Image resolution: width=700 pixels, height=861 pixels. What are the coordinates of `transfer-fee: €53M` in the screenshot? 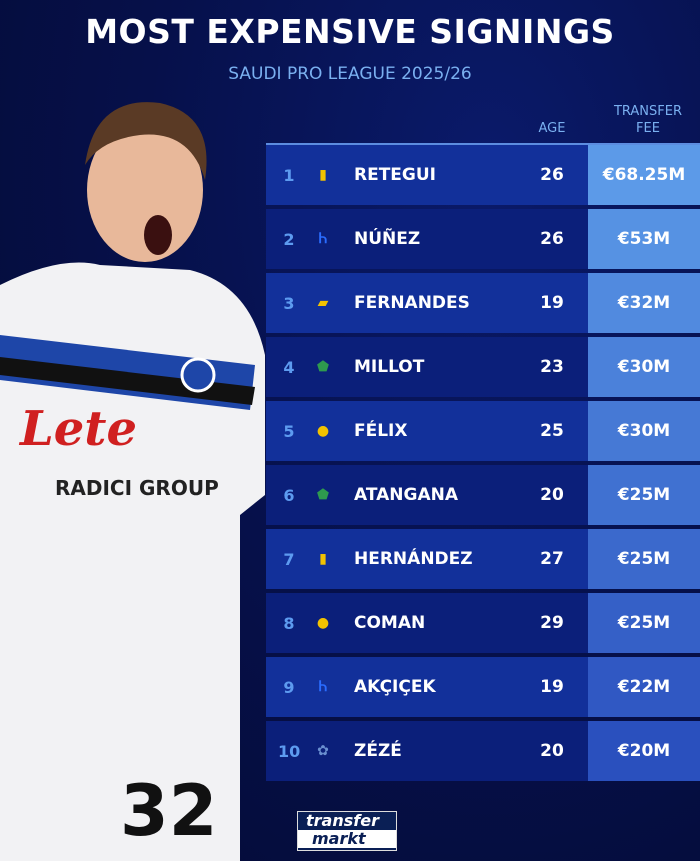 It's located at (644, 239).